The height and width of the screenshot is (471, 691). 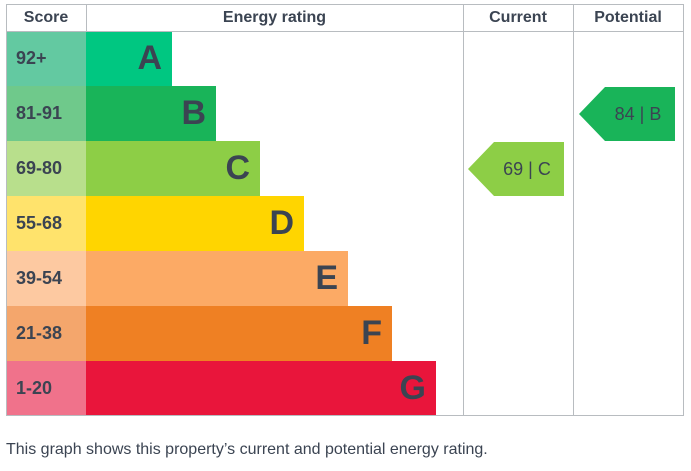 What do you see at coordinates (46, 333) in the screenshot?
I see `score-cell: 21-38` at bounding box center [46, 333].